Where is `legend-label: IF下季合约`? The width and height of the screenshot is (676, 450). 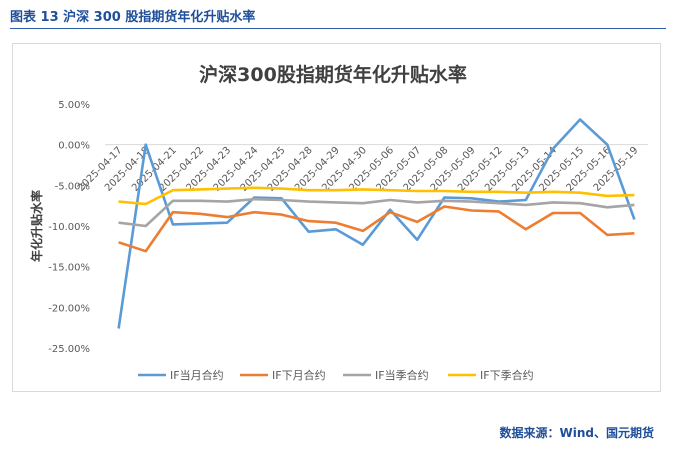
legend-label: IF下季合约 is located at coordinates (507, 375).